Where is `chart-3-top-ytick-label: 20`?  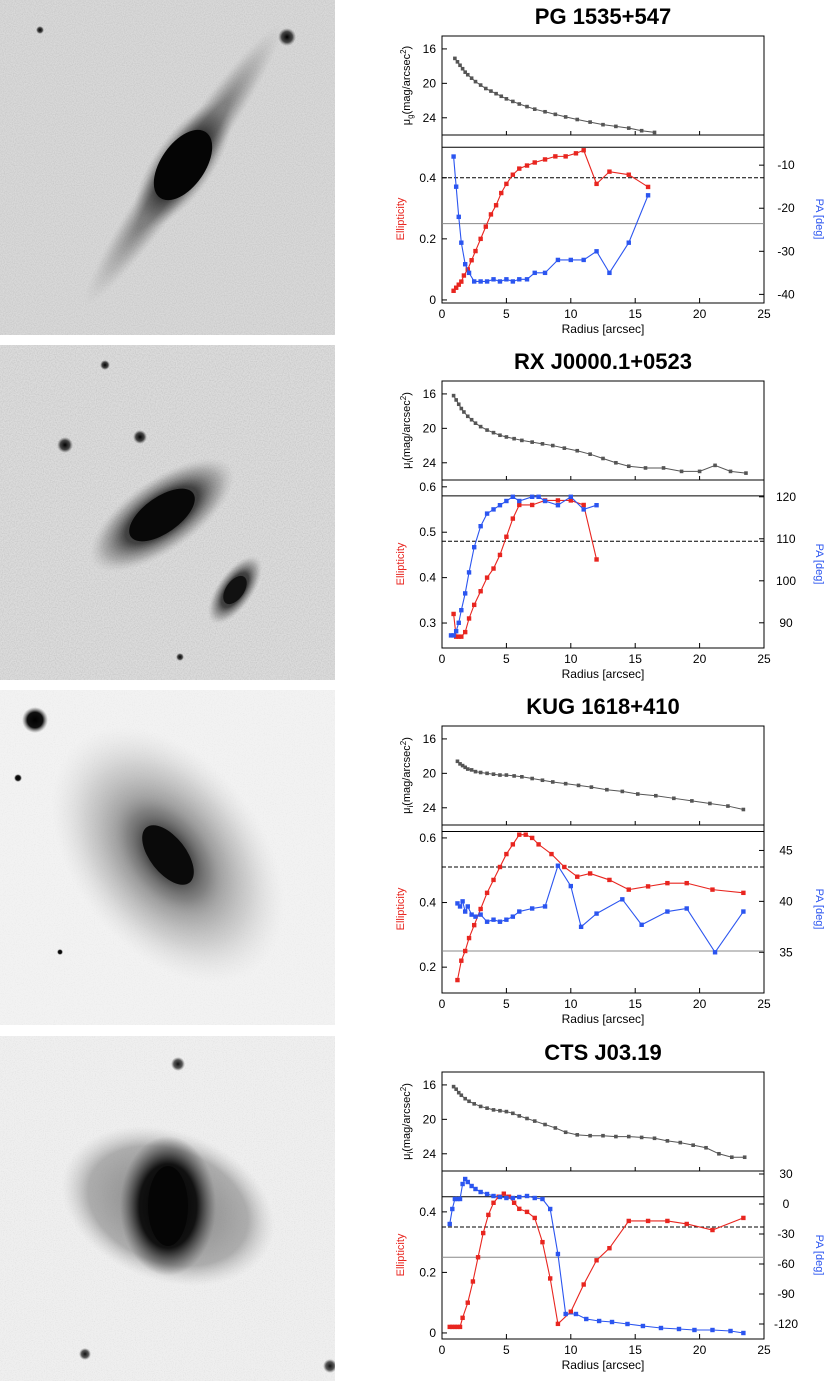 chart-3-top-ytick-label: 20 is located at coordinates (430, 773).